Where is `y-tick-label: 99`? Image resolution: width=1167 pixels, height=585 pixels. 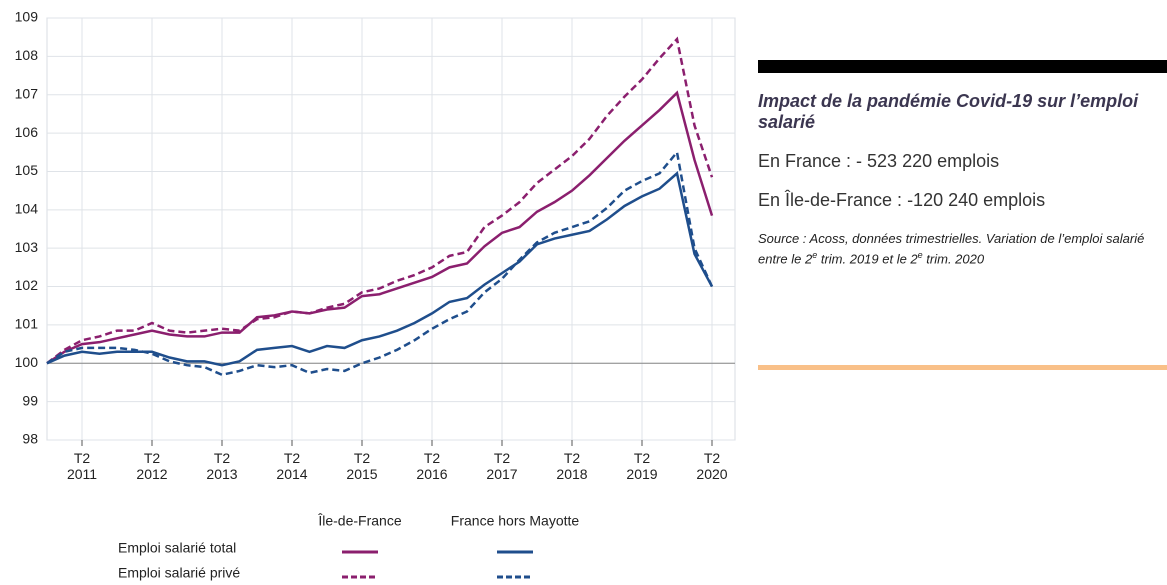 y-tick-label: 99 is located at coordinates (30, 400).